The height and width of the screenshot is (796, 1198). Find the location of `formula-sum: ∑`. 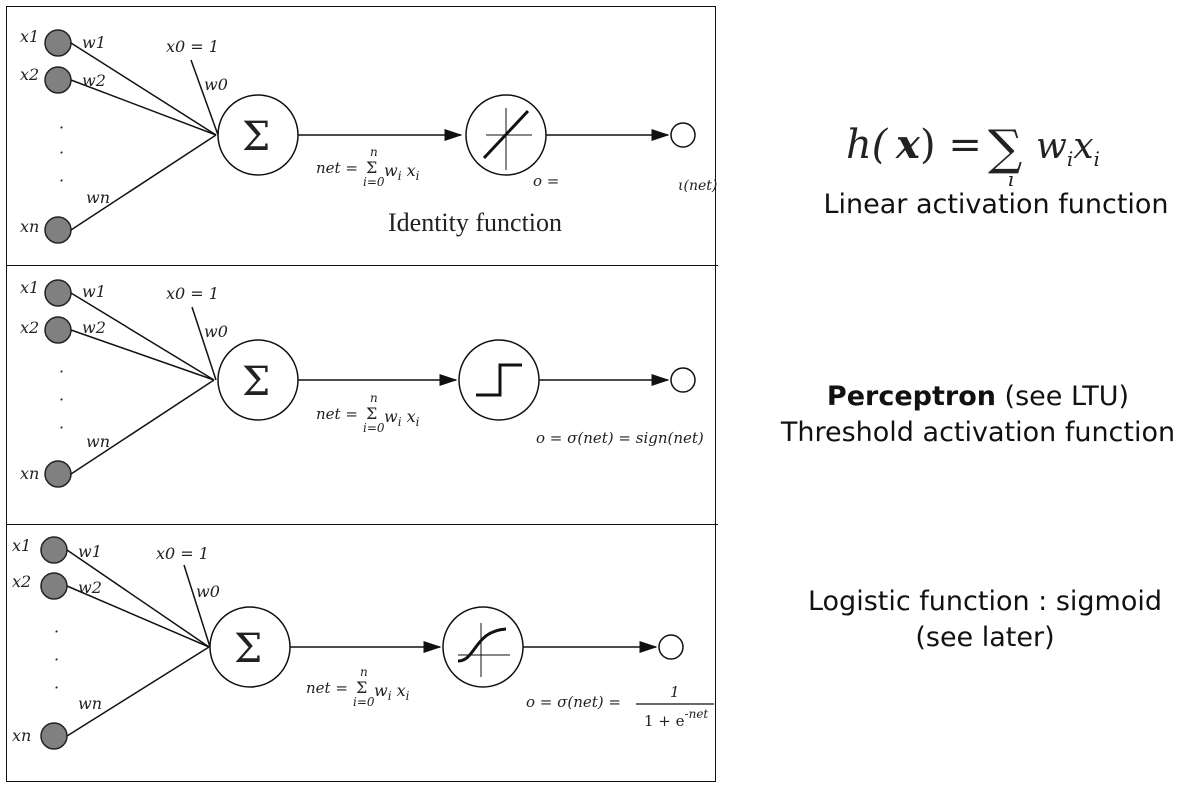

formula-sum: ∑ is located at coordinates (1005, 148).